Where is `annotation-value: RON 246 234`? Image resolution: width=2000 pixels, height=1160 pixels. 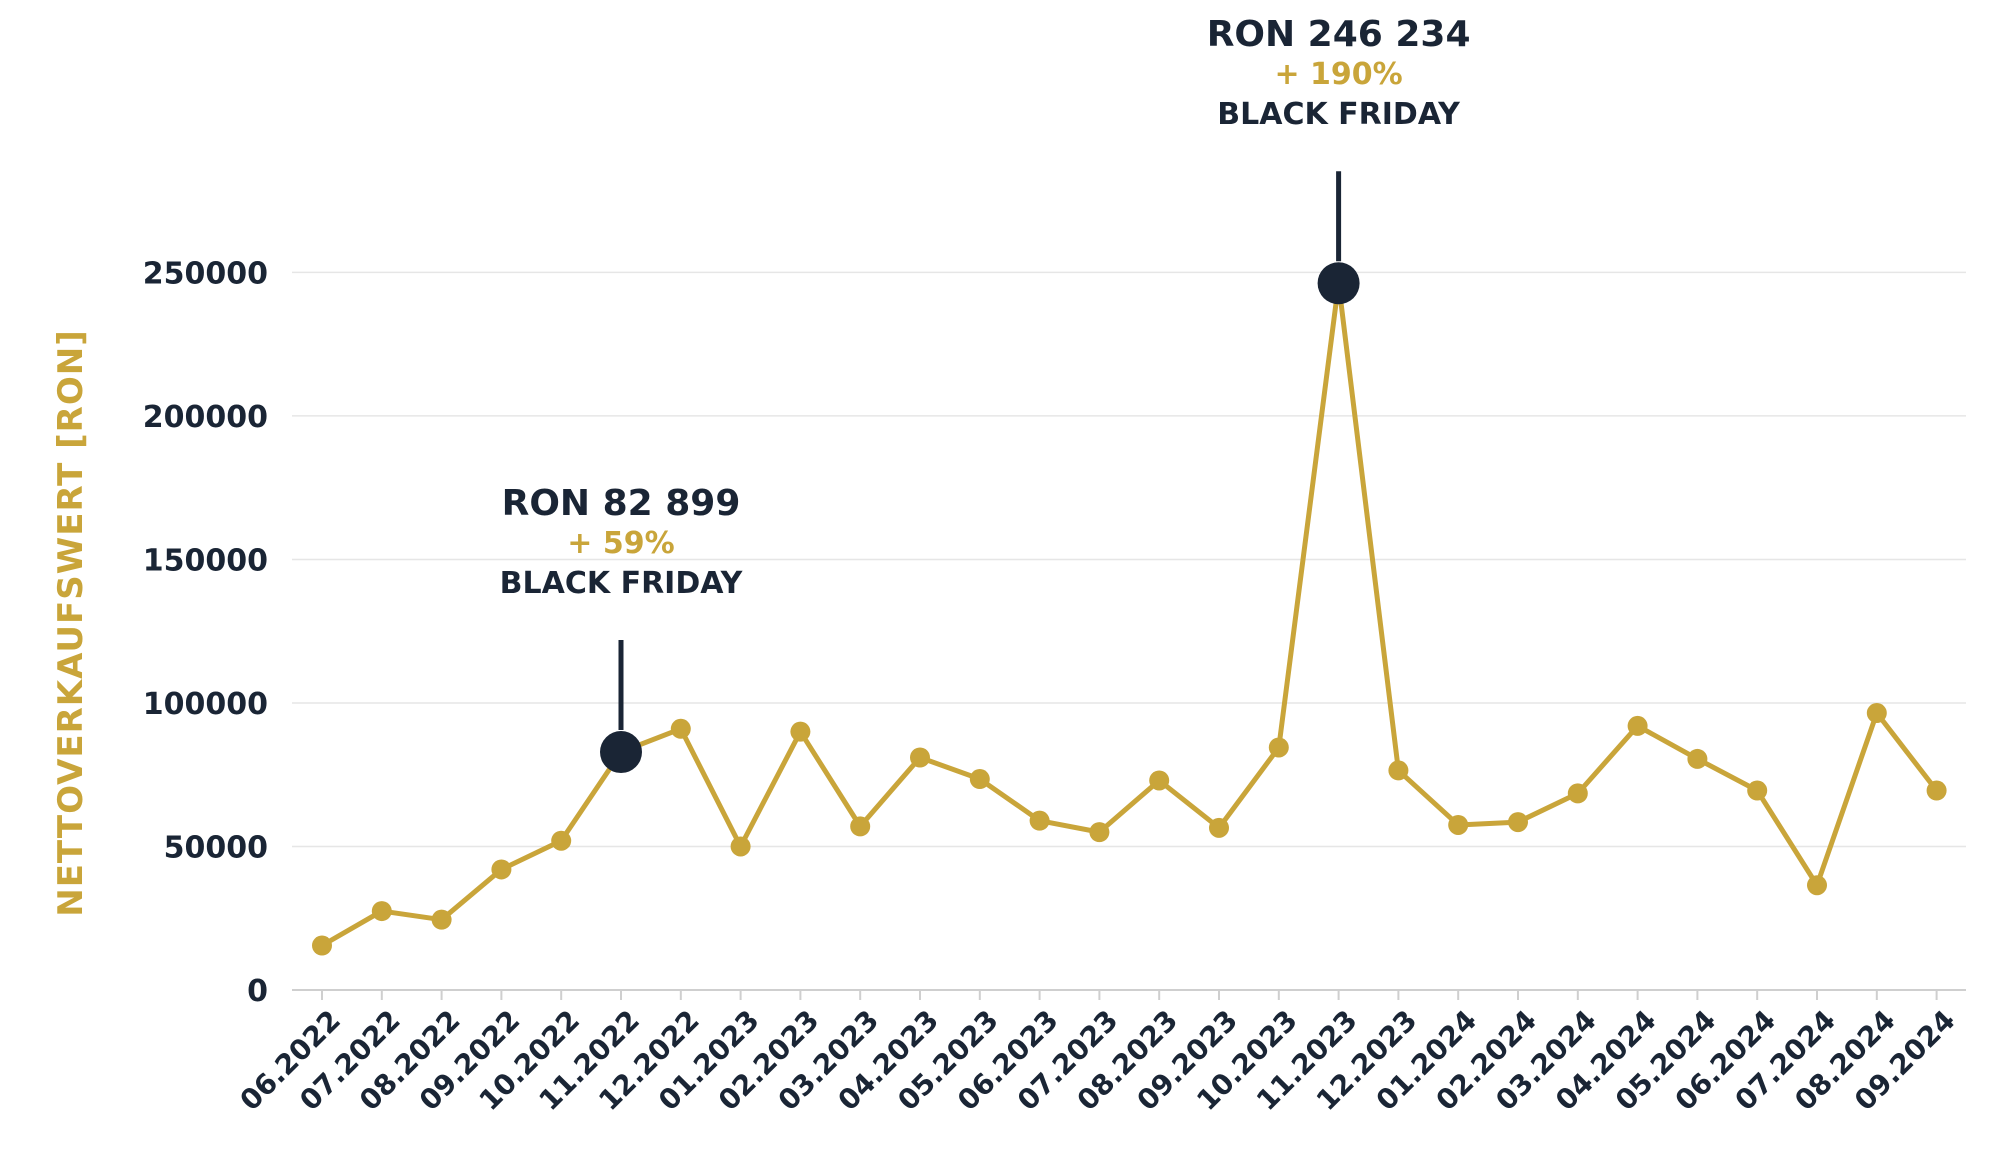
annotation-value: RON 246 234 is located at coordinates (1339, 34).